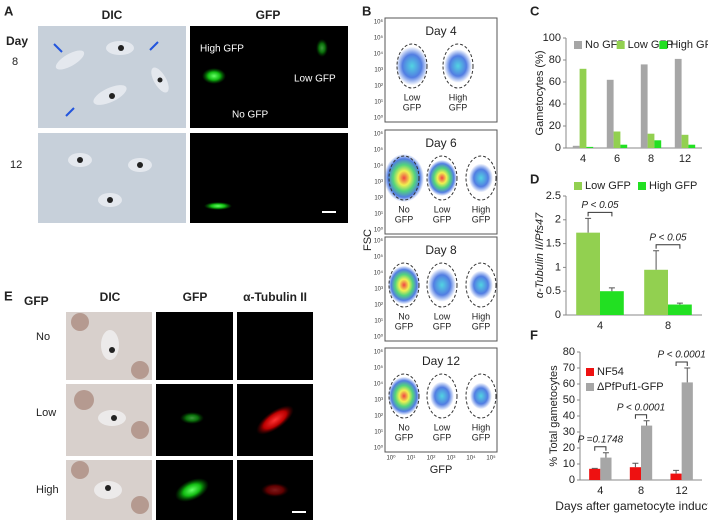 The height and width of the screenshot is (521, 708). Describe the element at coordinates (569, 432) in the screenshot. I see `y-tick-label: 30` at that location.